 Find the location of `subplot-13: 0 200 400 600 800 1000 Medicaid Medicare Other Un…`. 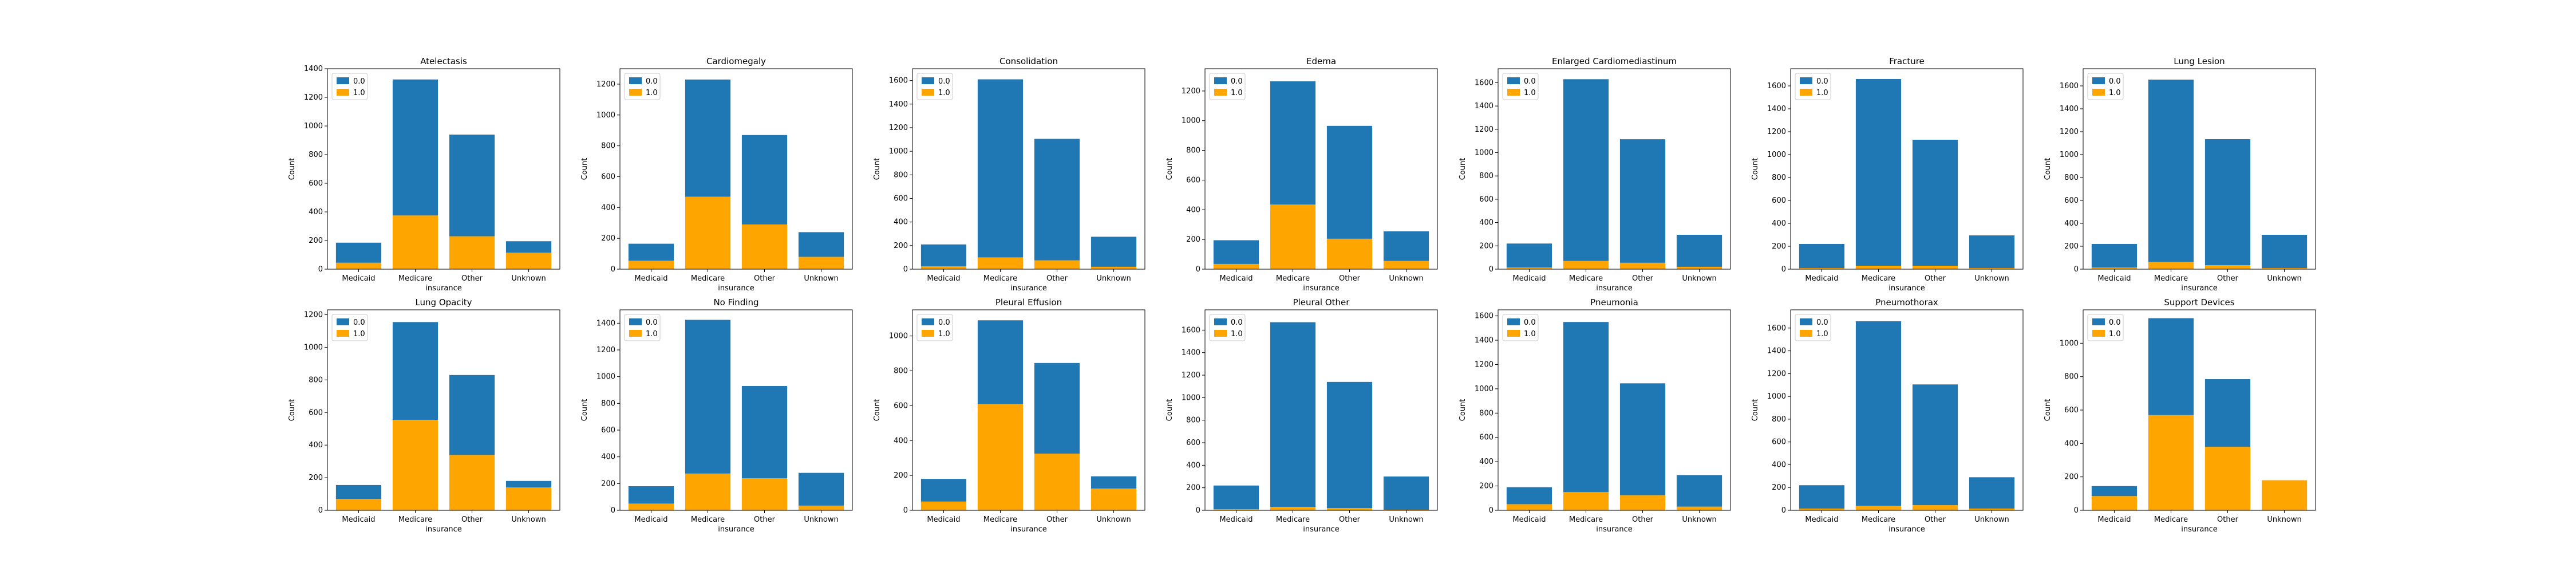

subplot-13: 0 200 400 600 800 1000 Medicaid Medicare Other Un… is located at coordinates (2180, 416).